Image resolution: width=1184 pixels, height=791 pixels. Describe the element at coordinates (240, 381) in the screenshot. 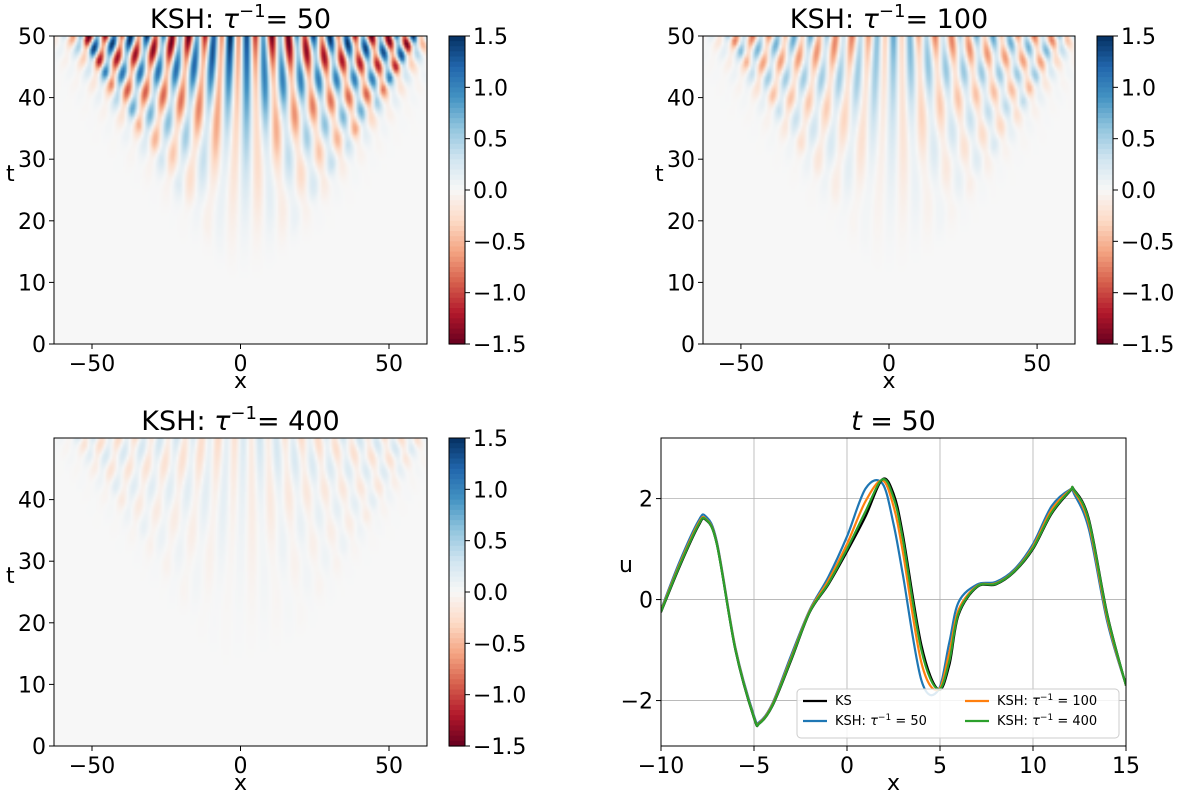

I see `x-axis-label: x` at that location.